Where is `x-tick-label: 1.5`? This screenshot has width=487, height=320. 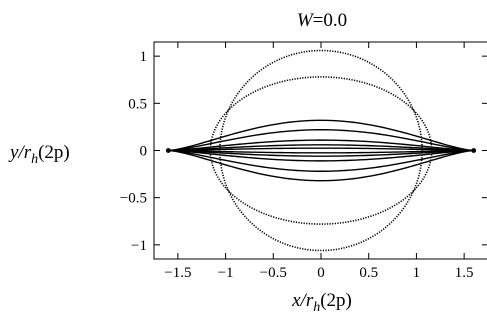
x-tick-label: 1.5 is located at coordinates (464, 273).